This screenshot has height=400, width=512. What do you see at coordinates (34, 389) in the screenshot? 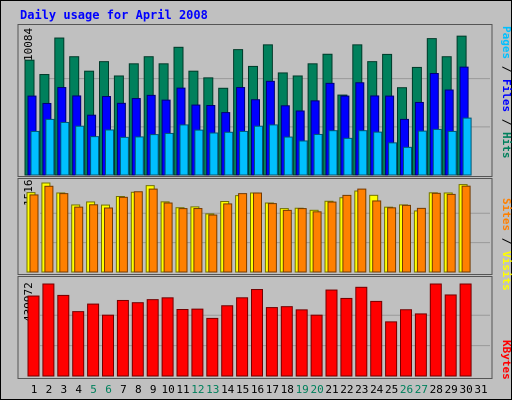
I see `x-tick-label: 1` at bounding box center [34, 389].